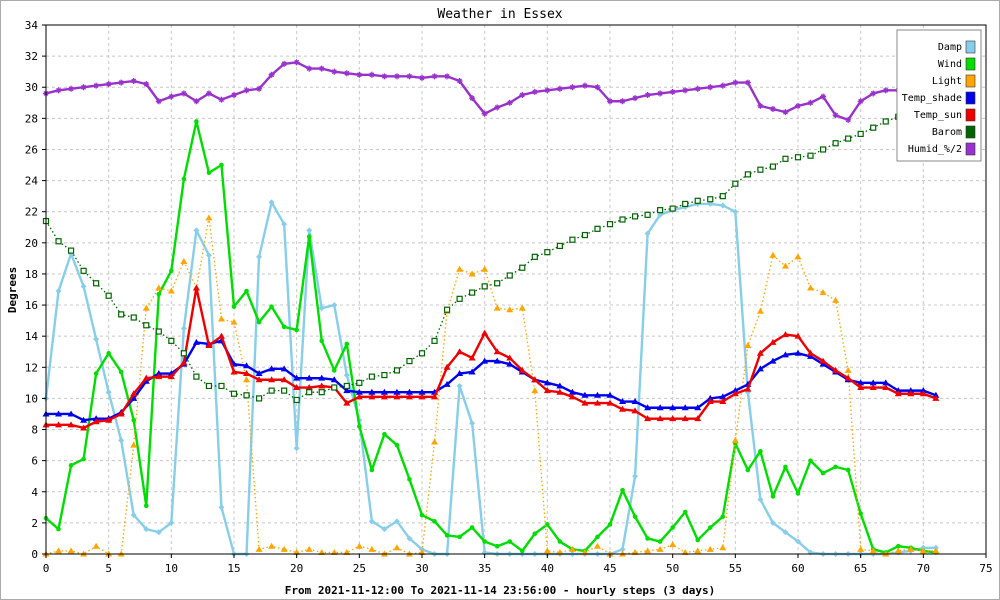 This screenshot has width=1000, height=600. I want to click on y-tick-label: 6, so click(34, 461).